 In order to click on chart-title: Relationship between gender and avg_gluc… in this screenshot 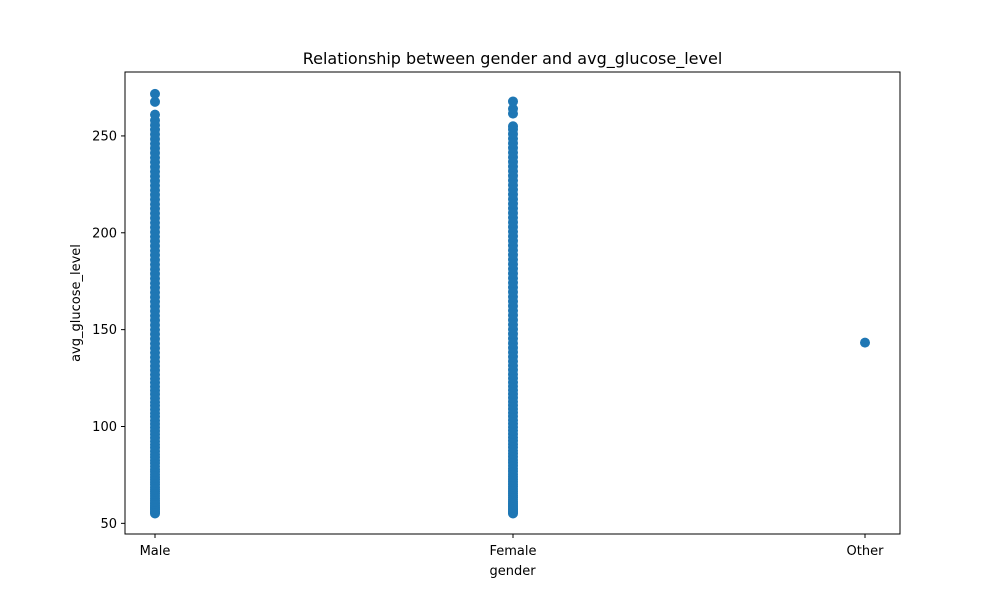, I will do `click(513, 59)`.